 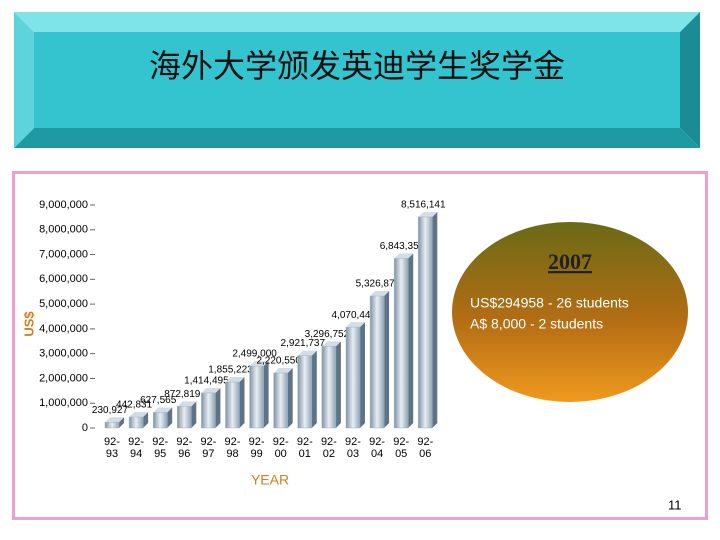 I want to click on value-label: 3,296,752, so click(x=327, y=334).